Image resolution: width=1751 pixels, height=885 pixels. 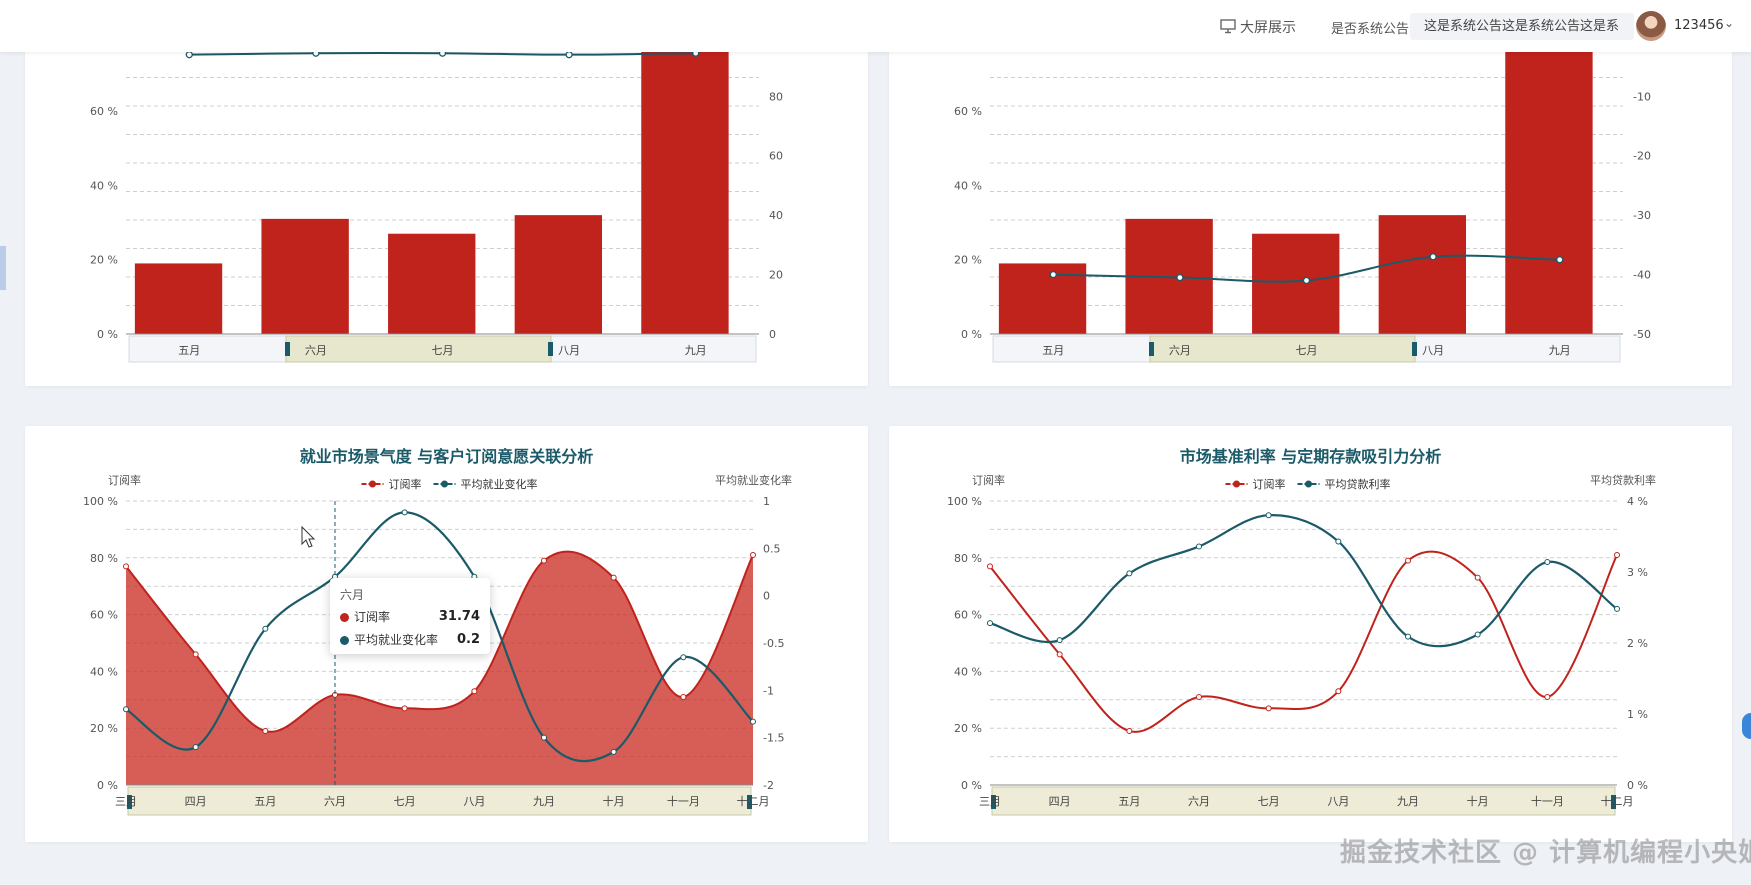 What do you see at coordinates (405, 801) in the screenshot?
I see `x-tick-label: 七月` at bounding box center [405, 801].